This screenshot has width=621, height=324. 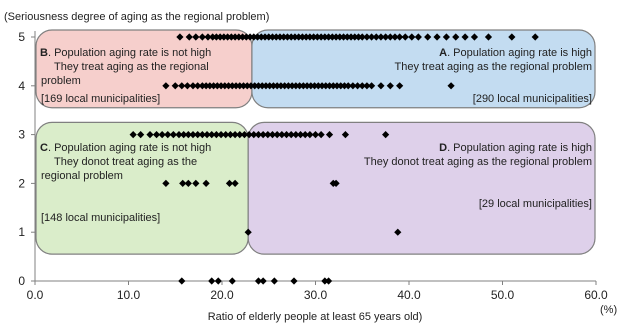 I want to click on x-tick-label: 60.0, so click(x=596, y=295).